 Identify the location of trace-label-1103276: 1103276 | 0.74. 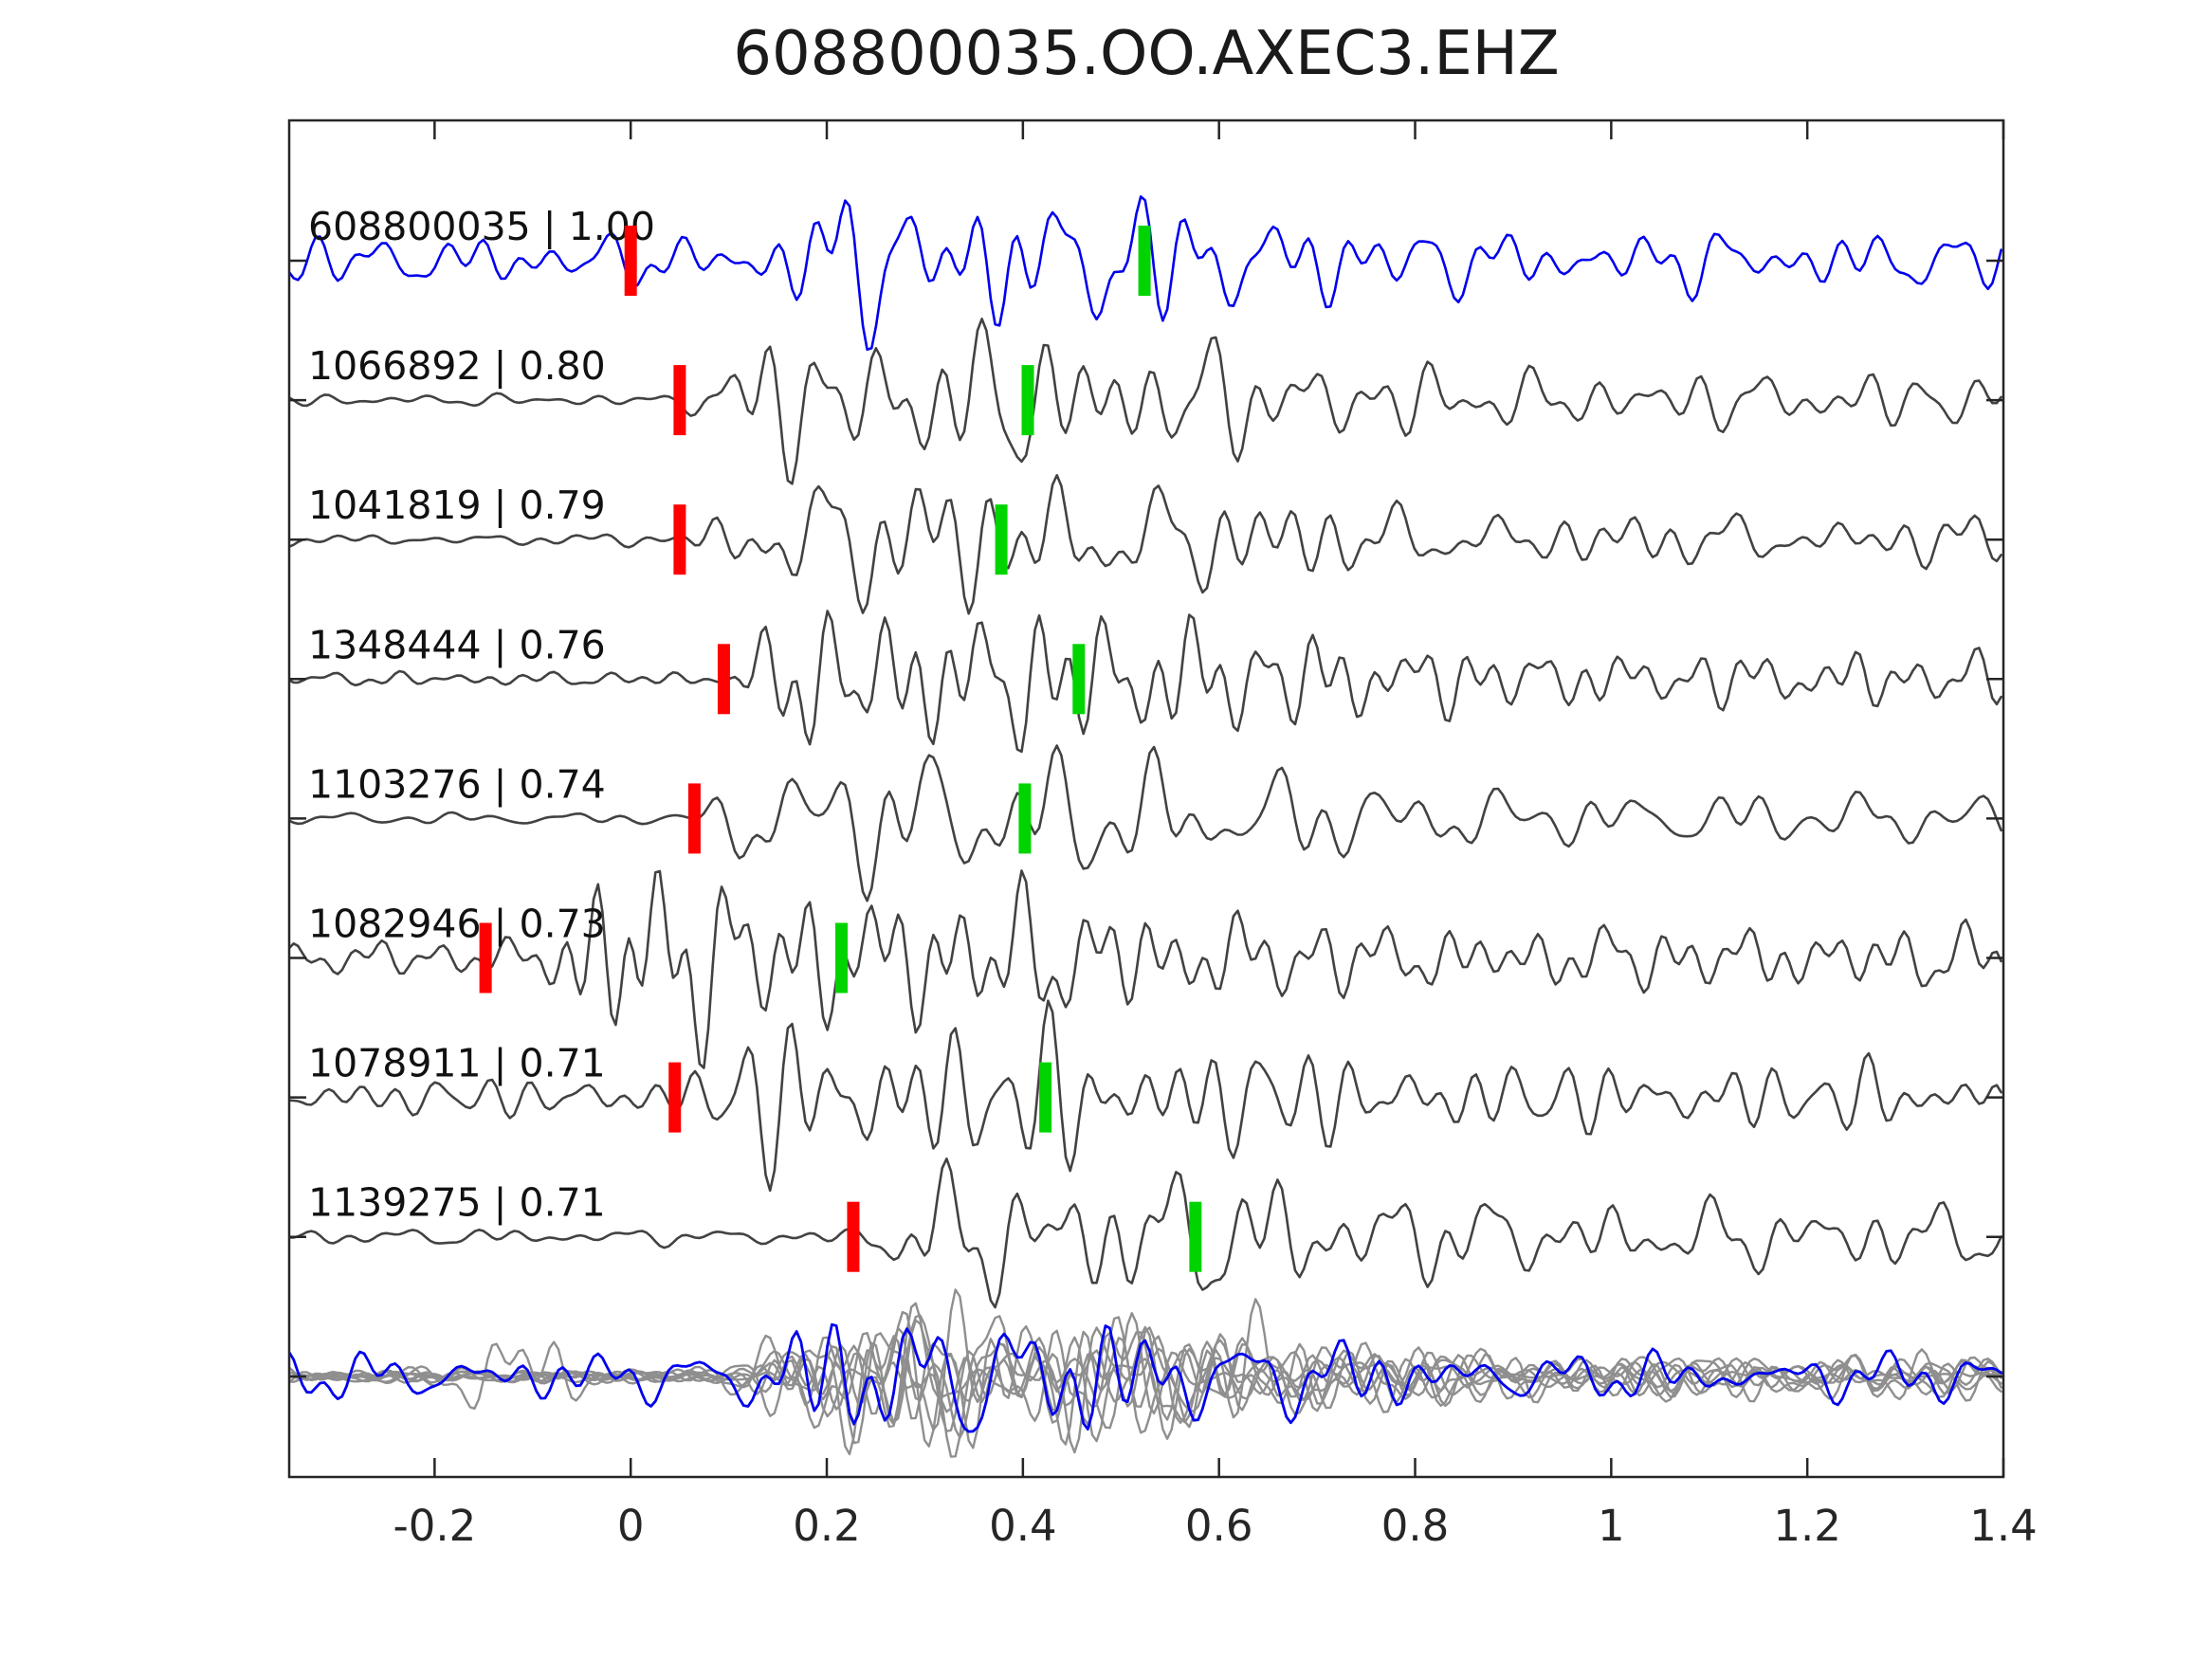
(457, 784).